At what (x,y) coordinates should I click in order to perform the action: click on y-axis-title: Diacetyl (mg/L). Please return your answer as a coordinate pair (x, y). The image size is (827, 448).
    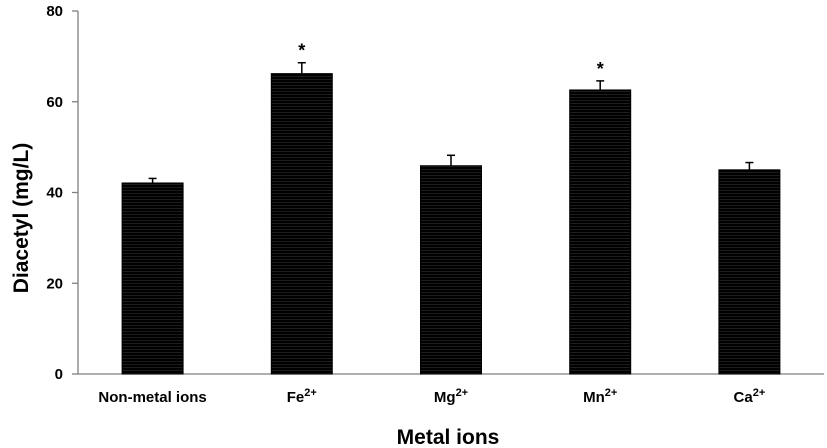
    Looking at the image, I should click on (21, 218).